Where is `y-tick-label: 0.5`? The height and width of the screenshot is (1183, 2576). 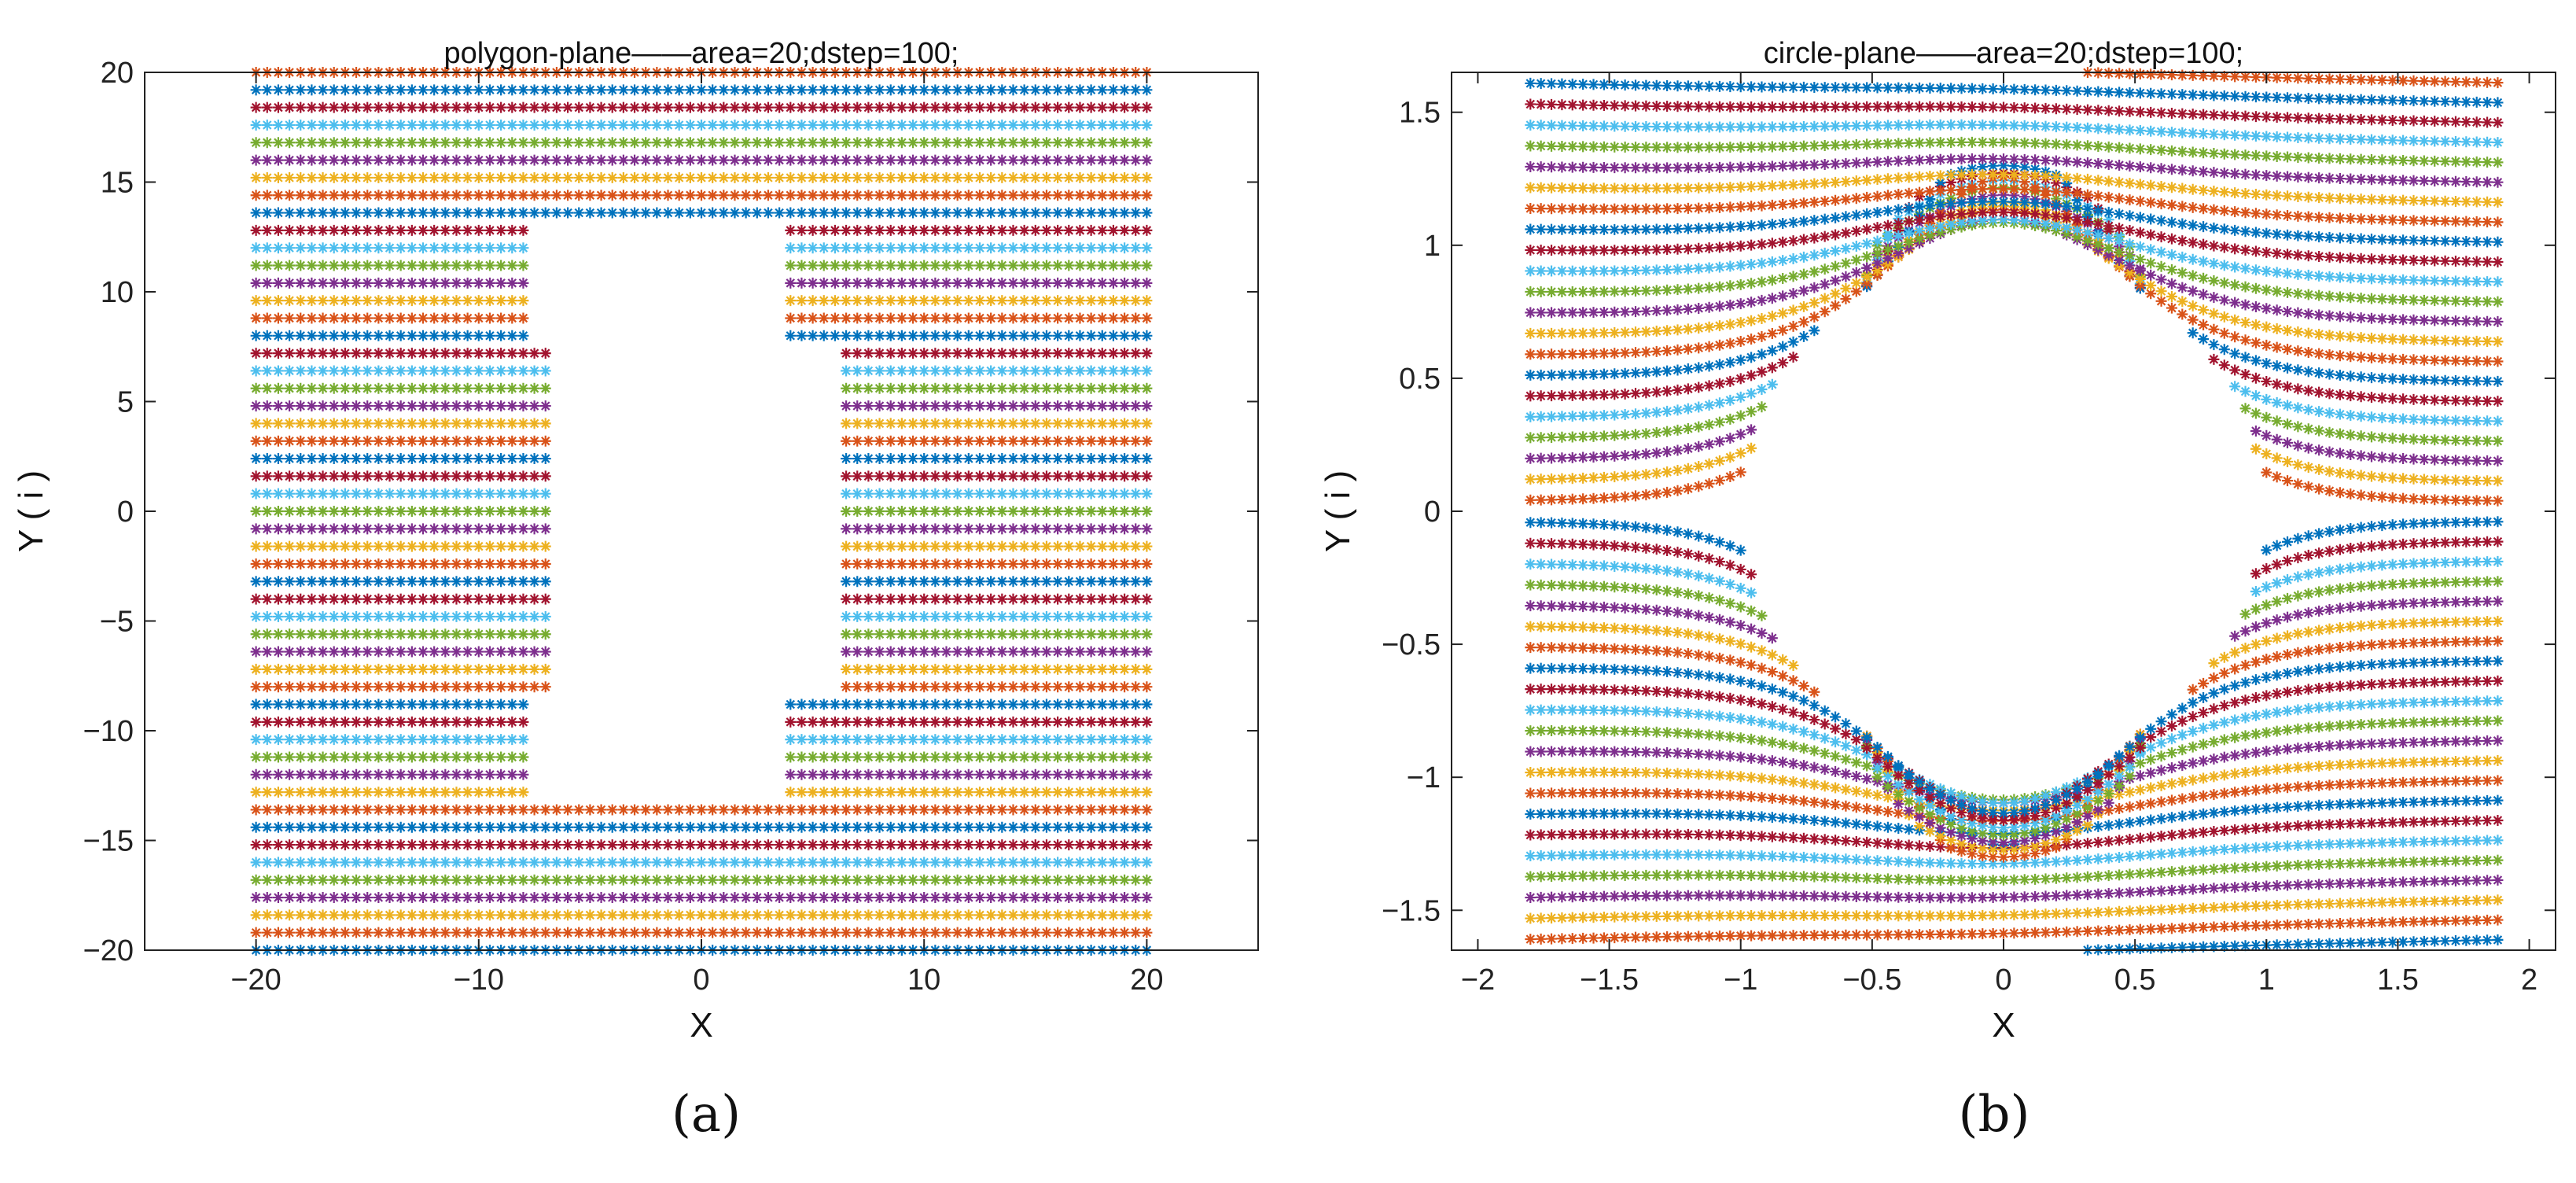
y-tick-label: 0.5 is located at coordinates (1420, 379).